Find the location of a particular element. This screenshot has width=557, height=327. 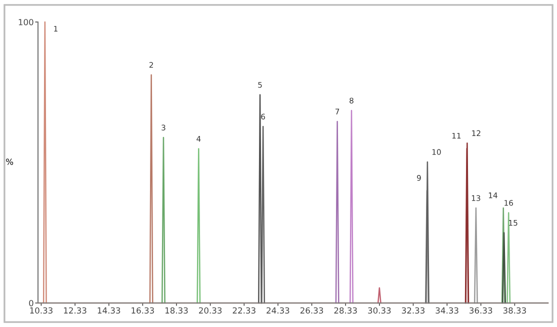

x-tick-label: 24.33 is located at coordinates (278, 310).